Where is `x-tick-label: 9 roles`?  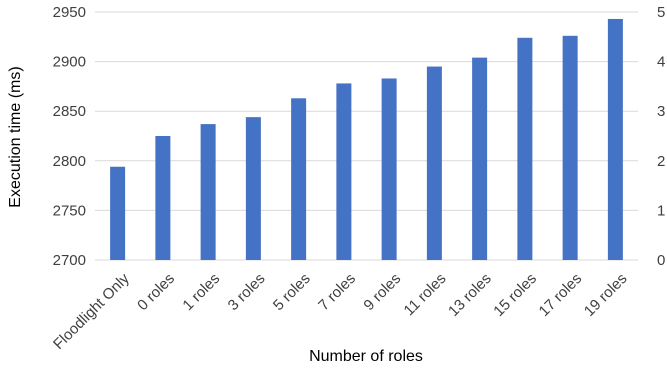 x-tick-label: 9 roles is located at coordinates (382, 292).